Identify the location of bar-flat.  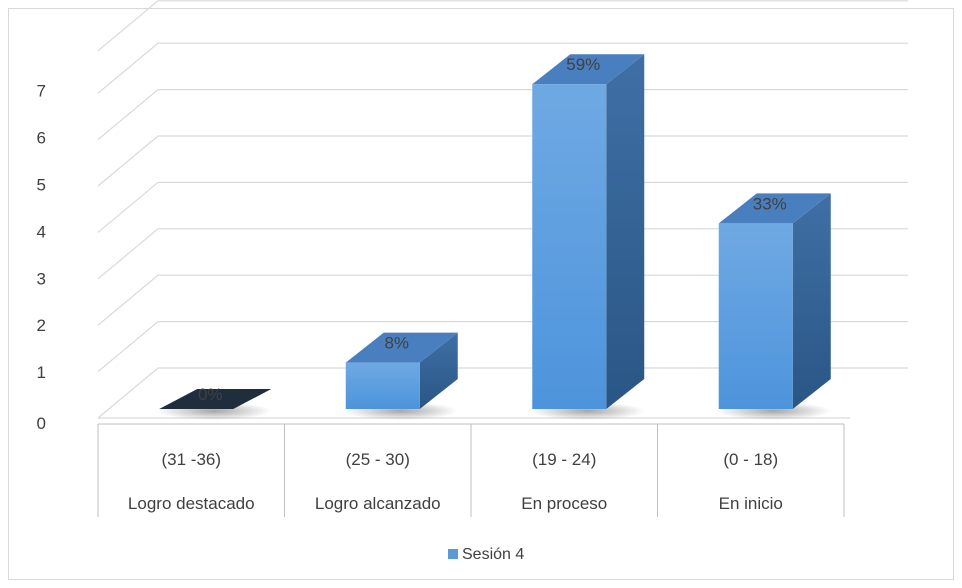
(215, 399).